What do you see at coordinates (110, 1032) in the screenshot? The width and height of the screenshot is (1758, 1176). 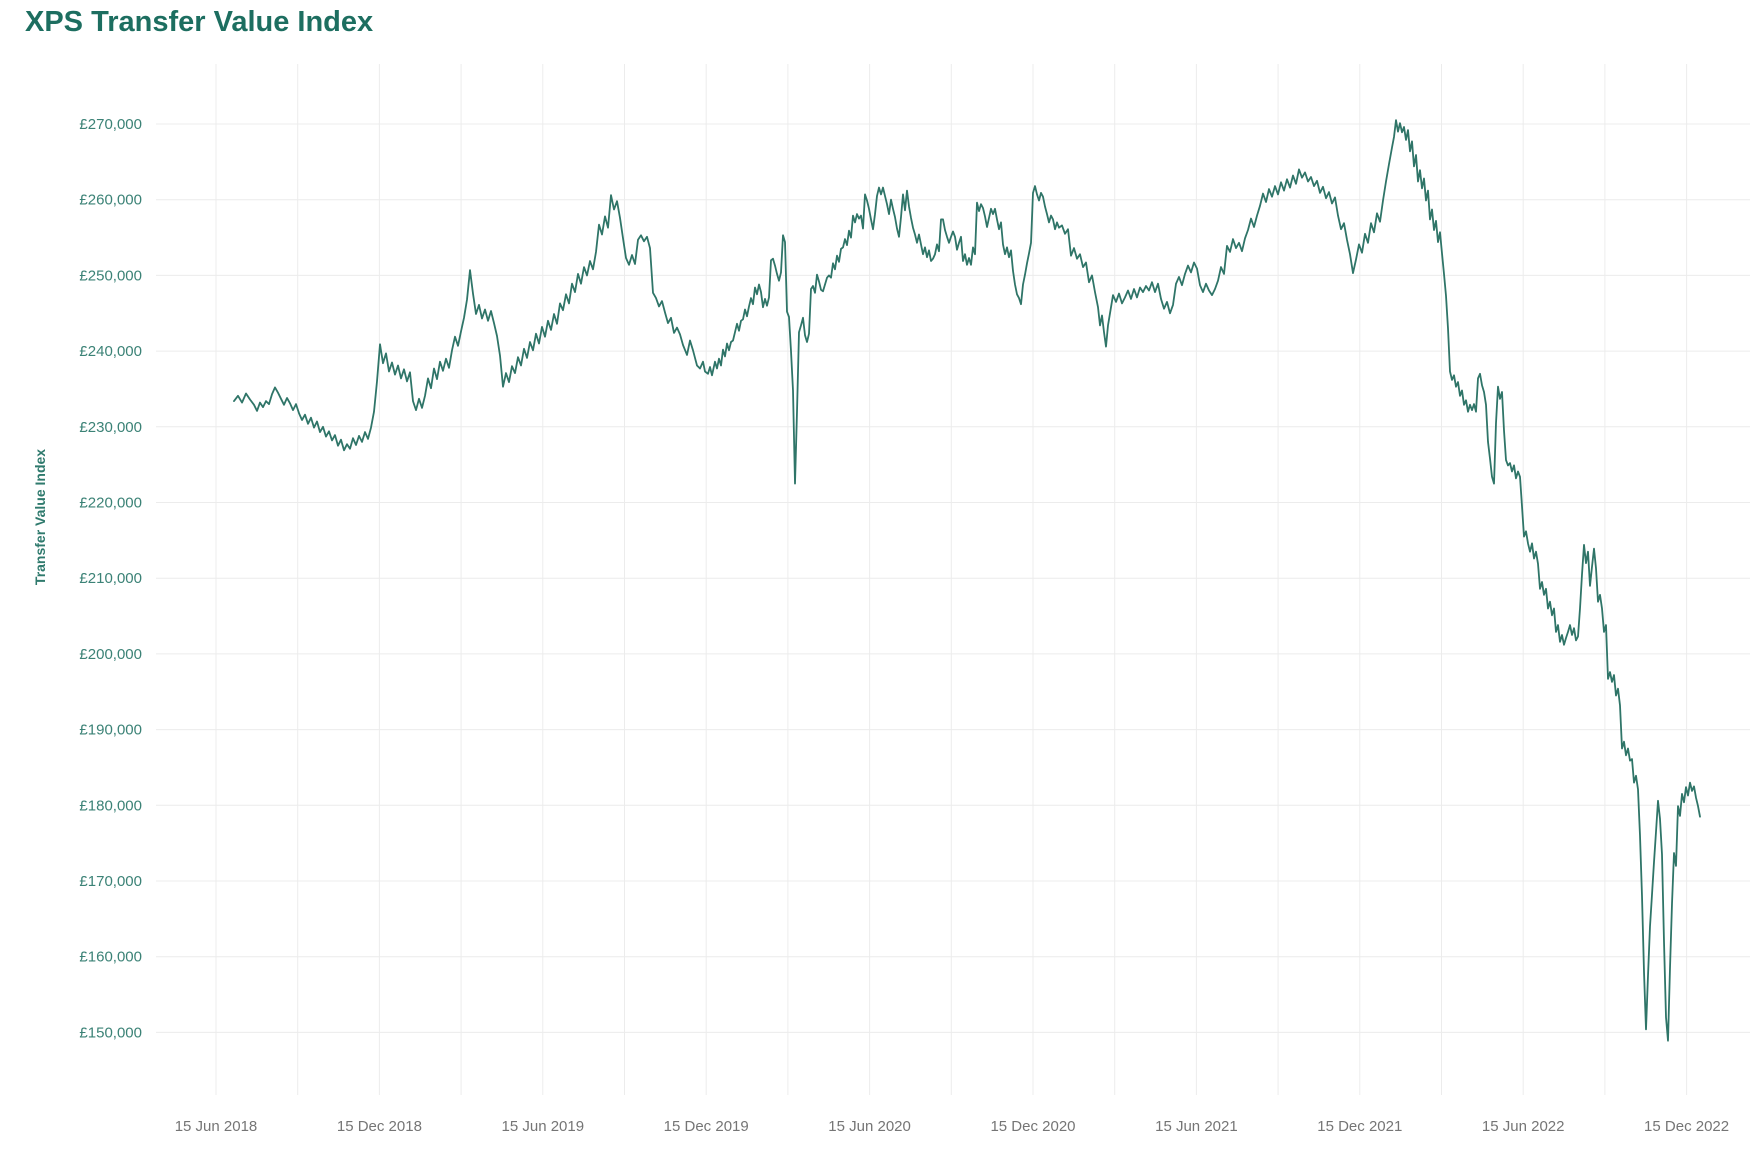 I see `y-axis-tick-label: £150,000` at bounding box center [110, 1032].